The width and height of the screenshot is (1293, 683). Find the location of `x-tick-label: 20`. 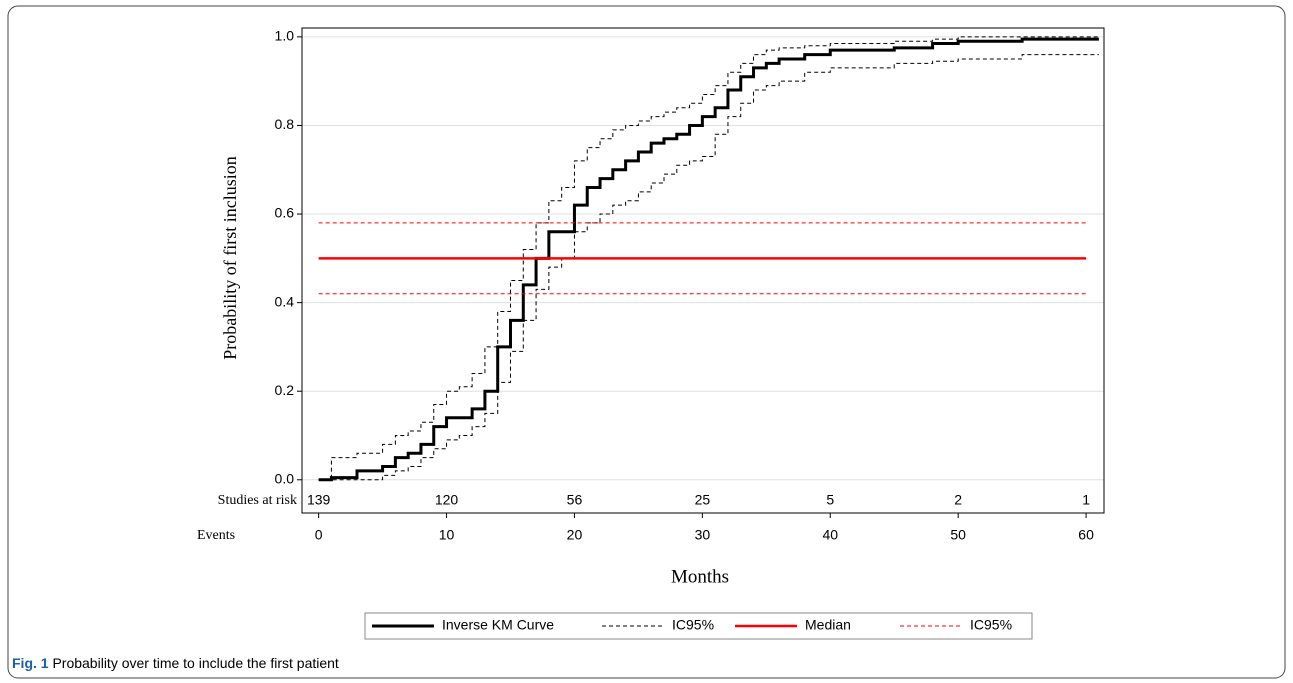

x-tick-label: 20 is located at coordinates (575, 535).